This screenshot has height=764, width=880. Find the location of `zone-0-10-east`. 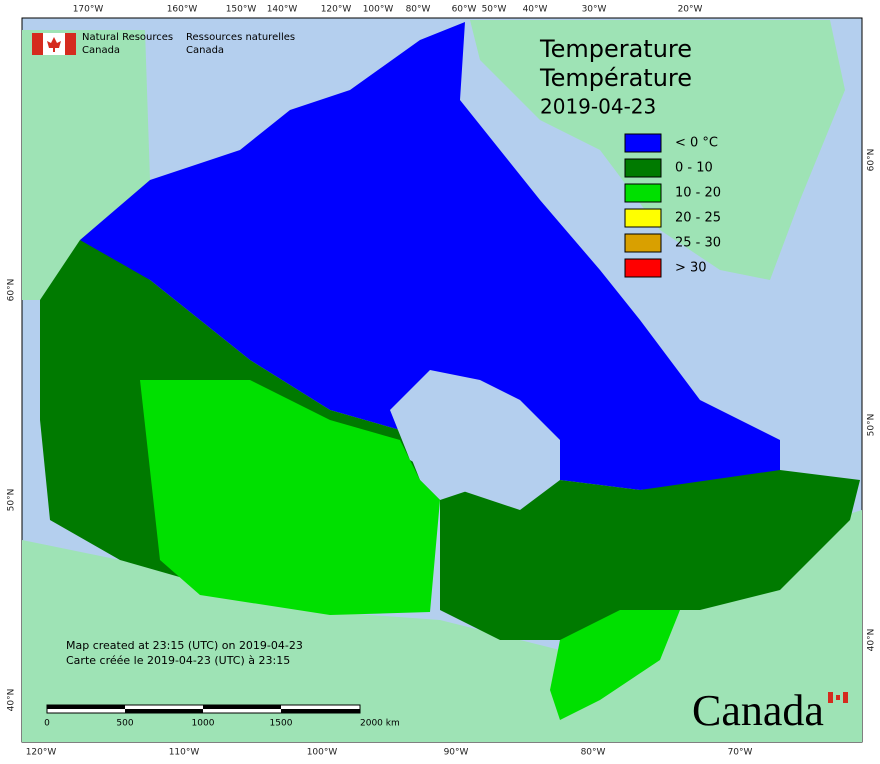

zone-0-10-east is located at coordinates (650, 555).